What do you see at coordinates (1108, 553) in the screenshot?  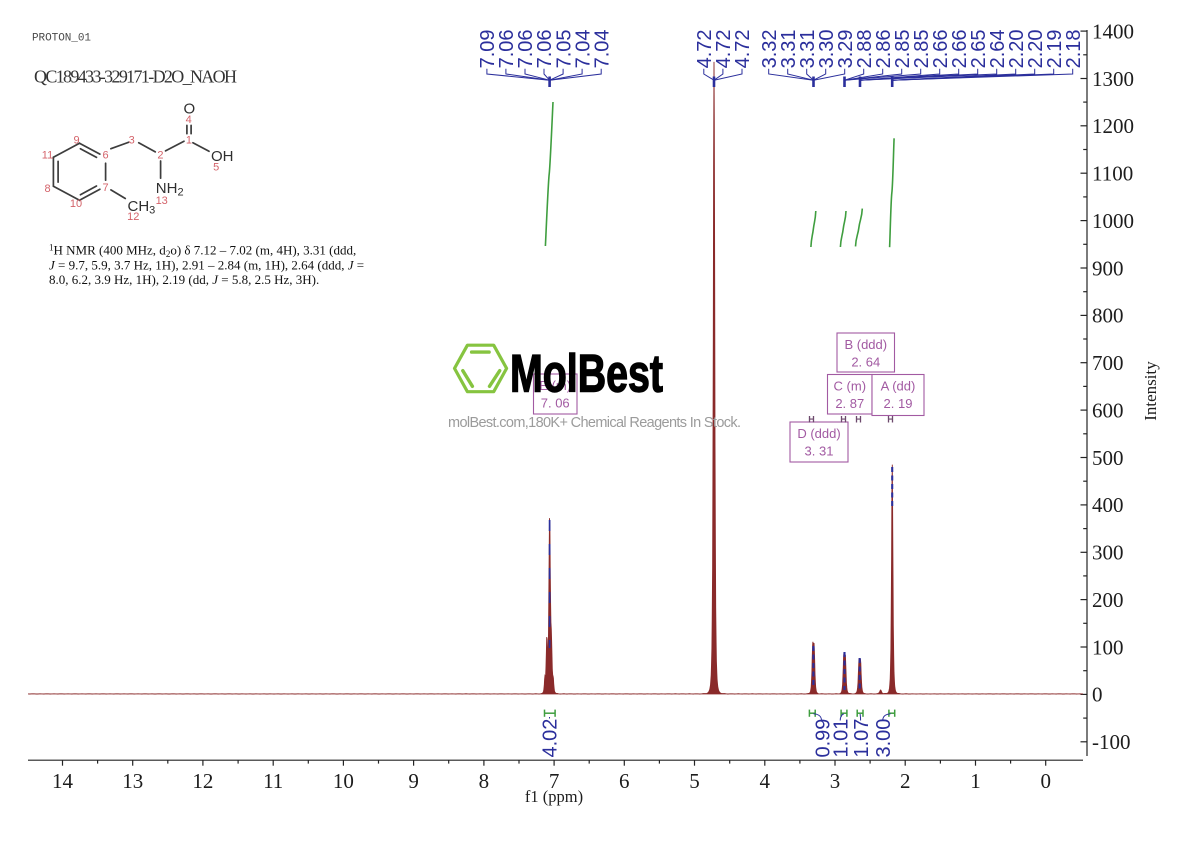 I see `svg-text: 300` at bounding box center [1108, 553].